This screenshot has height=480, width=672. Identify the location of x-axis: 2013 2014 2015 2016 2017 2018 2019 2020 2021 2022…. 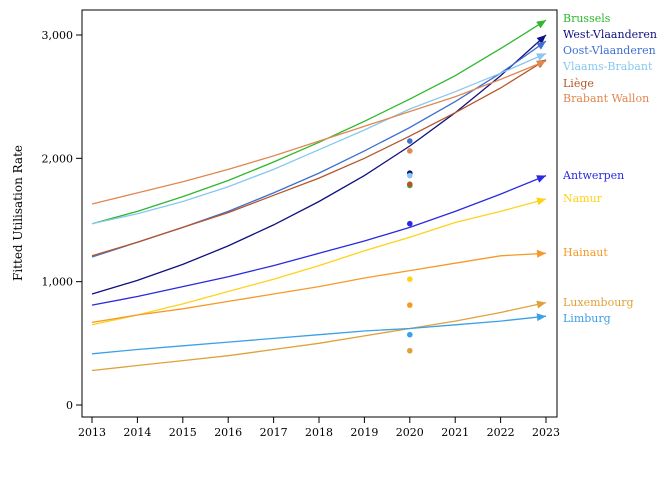
(319, 428).